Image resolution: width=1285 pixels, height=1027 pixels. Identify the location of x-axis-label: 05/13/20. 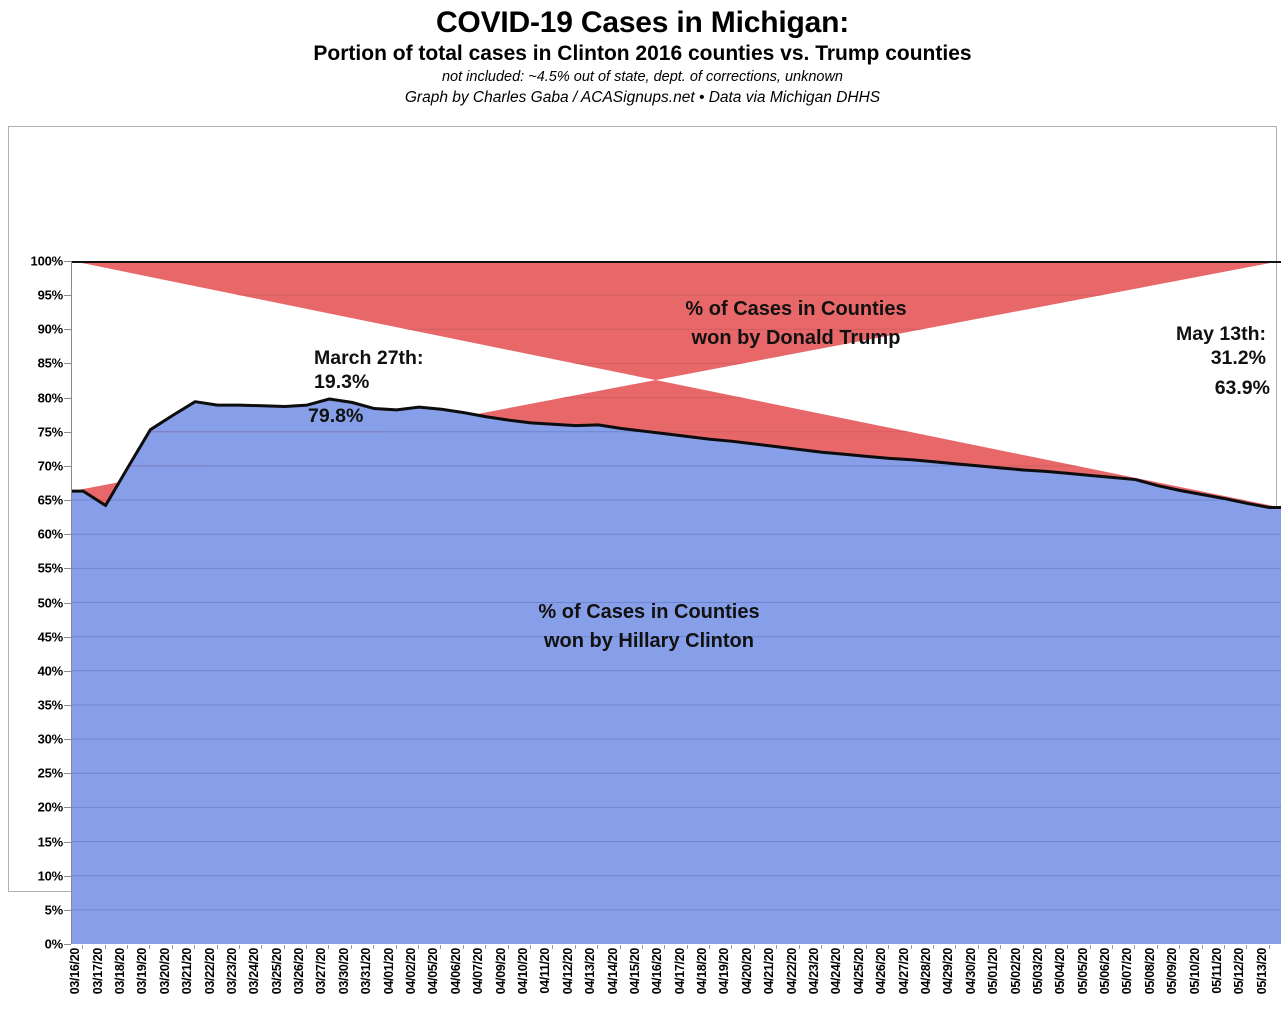
(1261, 971).